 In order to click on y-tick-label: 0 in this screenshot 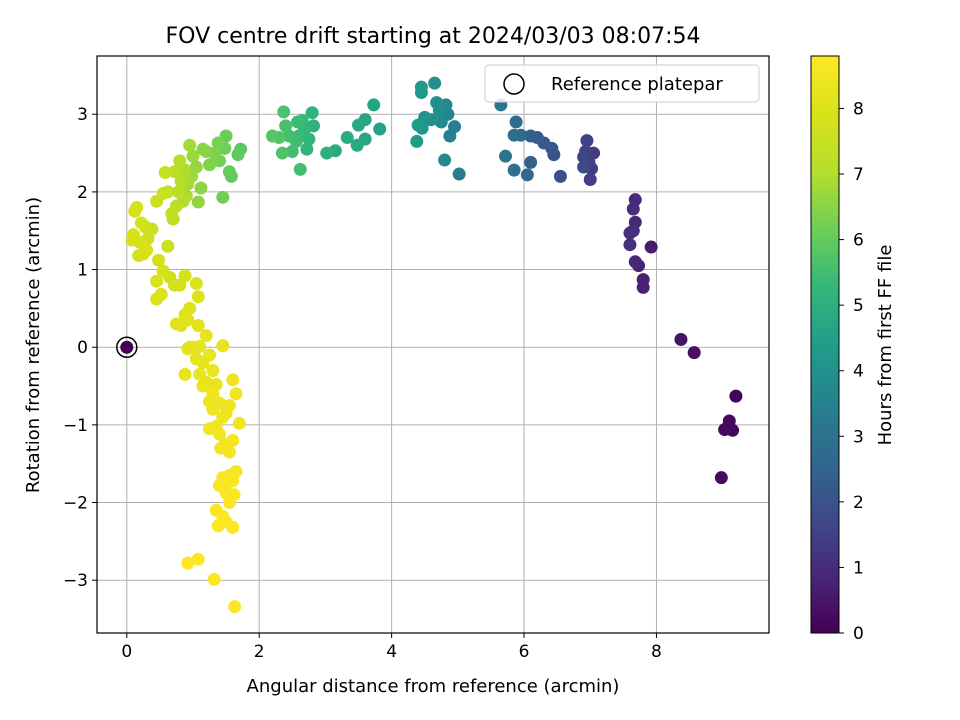, I will do `click(82, 348)`.